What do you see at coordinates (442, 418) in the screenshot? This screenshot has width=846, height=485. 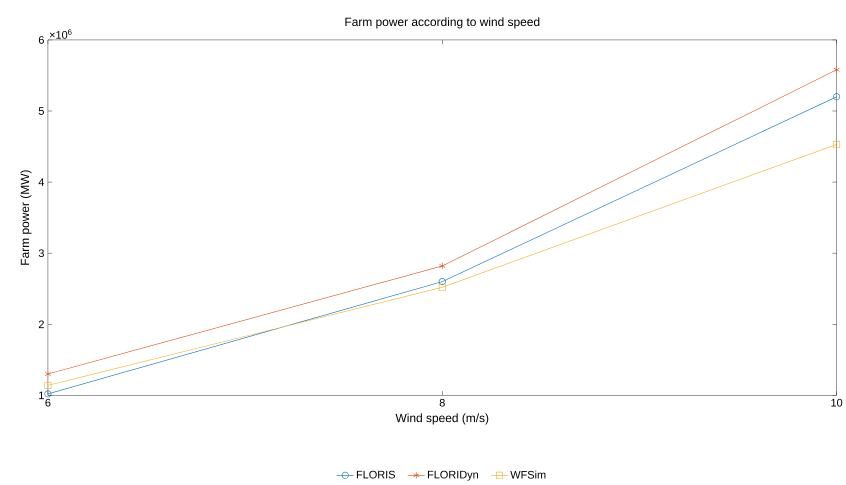 I see `x-axis-title: Wind speed (m/s)` at bounding box center [442, 418].